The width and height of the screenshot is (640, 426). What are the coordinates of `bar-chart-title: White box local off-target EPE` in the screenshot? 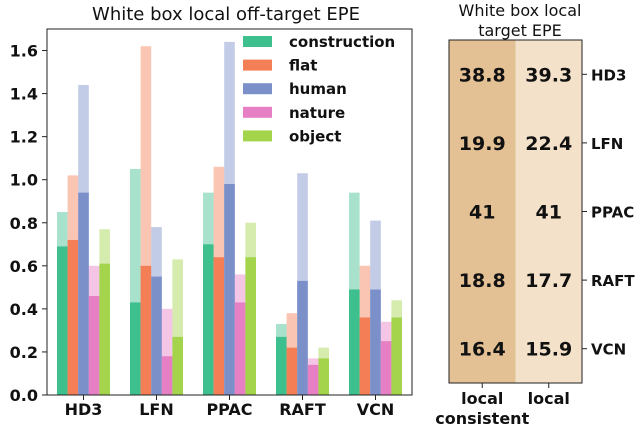 It's located at (226, 14).